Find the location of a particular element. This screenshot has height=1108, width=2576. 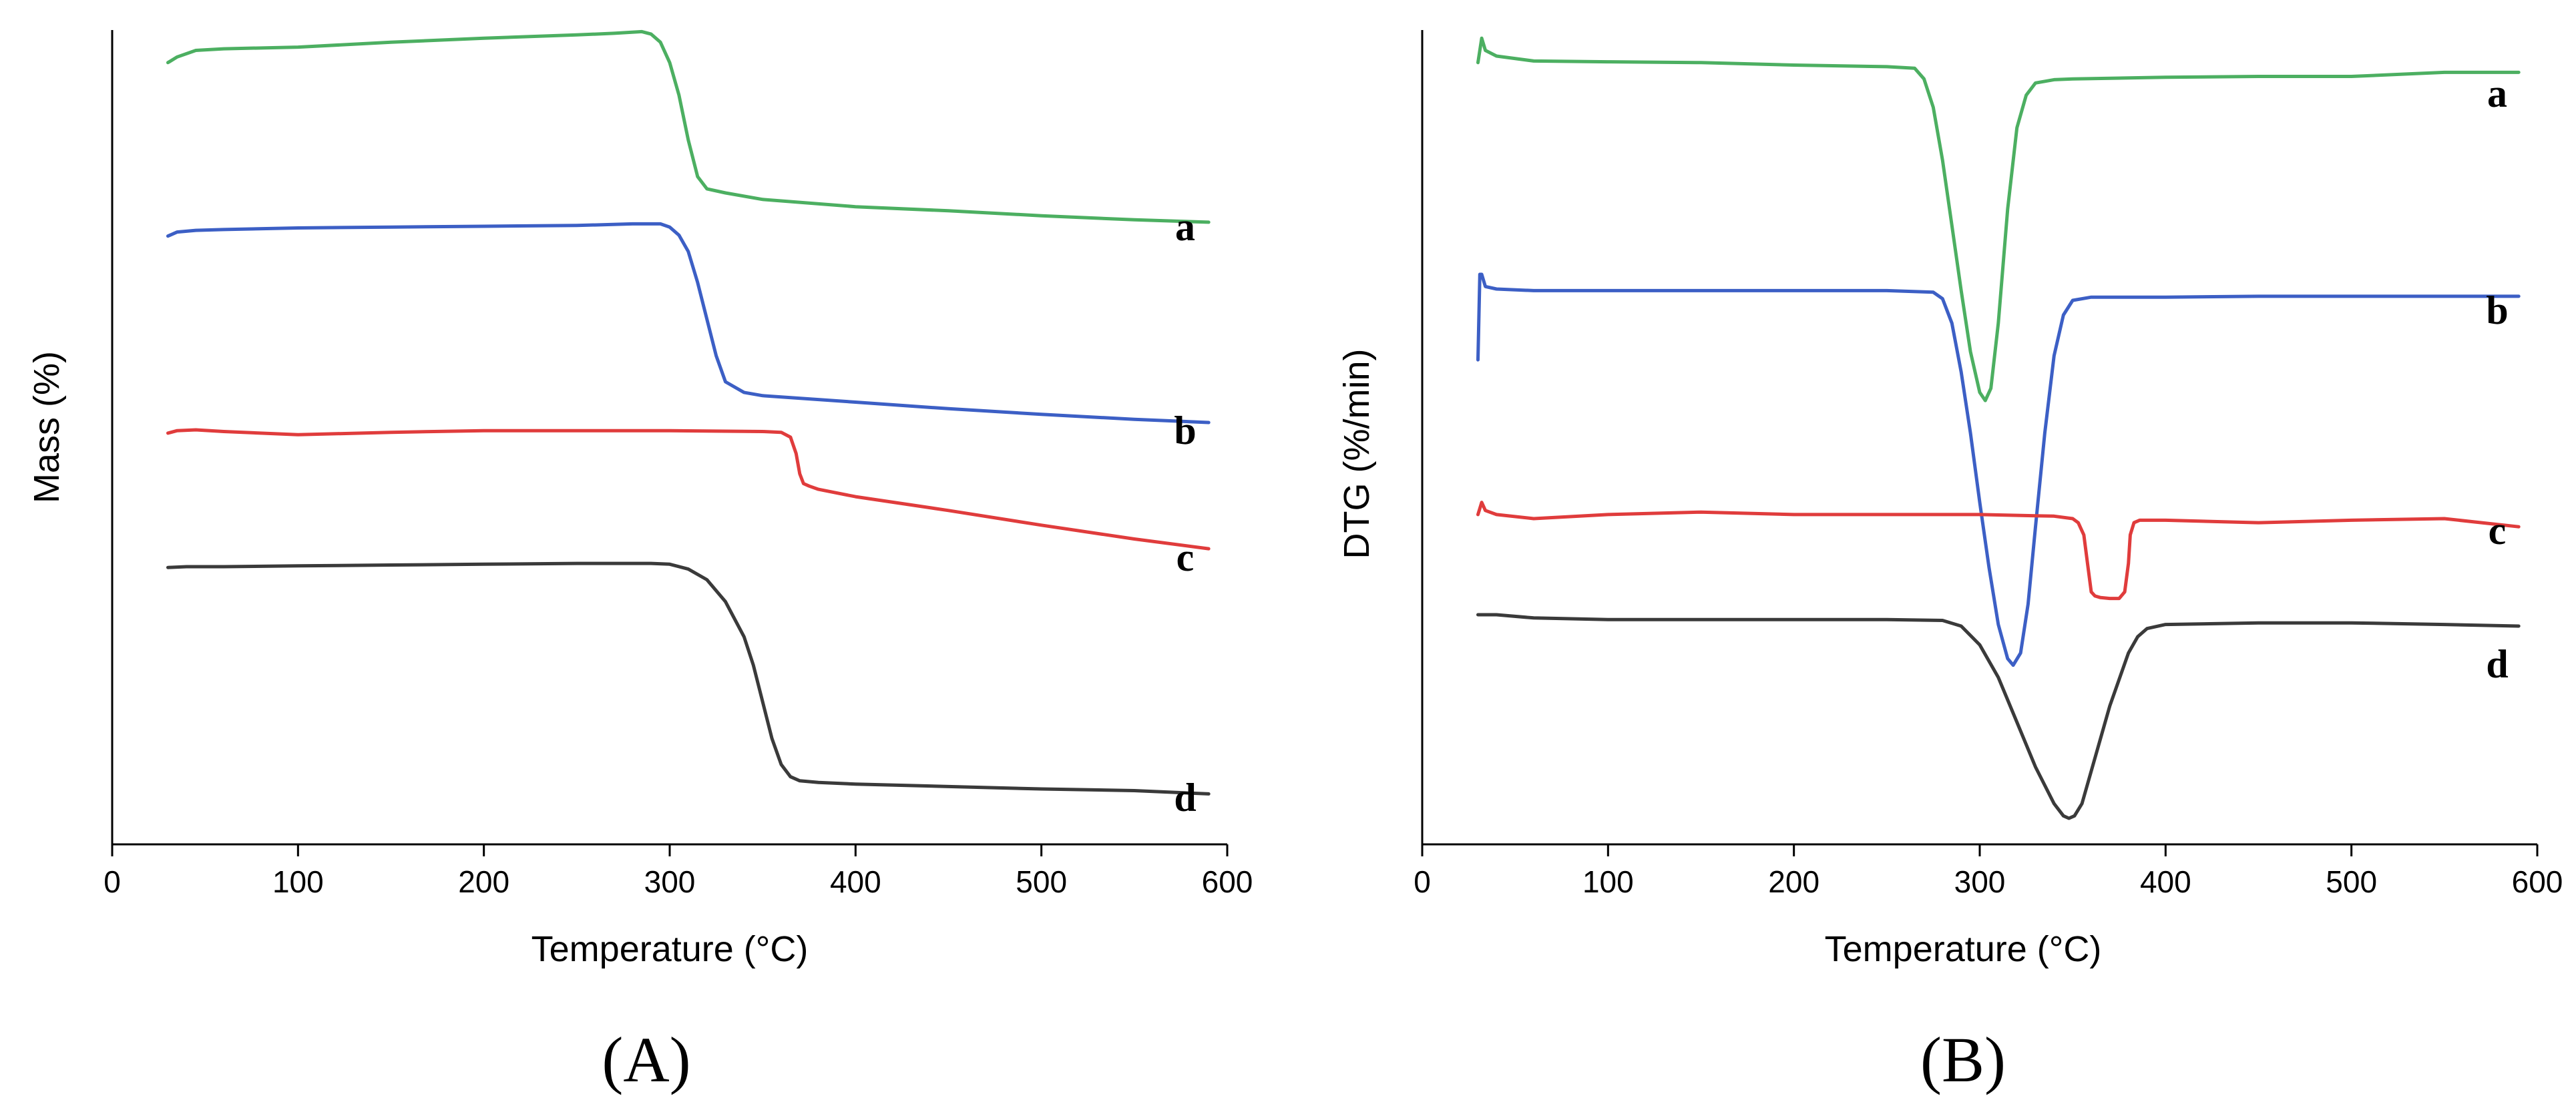

panel-b-series-c-line is located at coordinates (1999, 551).